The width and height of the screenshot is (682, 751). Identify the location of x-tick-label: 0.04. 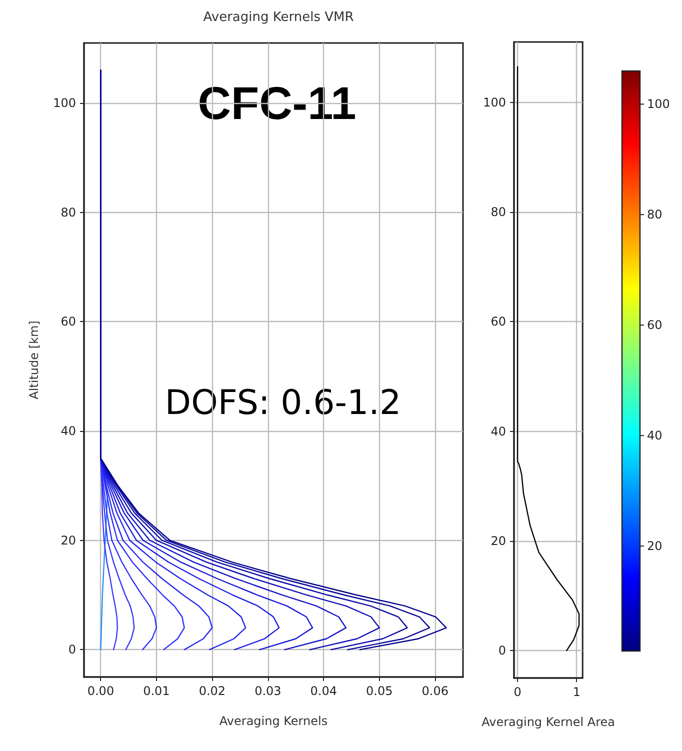
(324, 691).